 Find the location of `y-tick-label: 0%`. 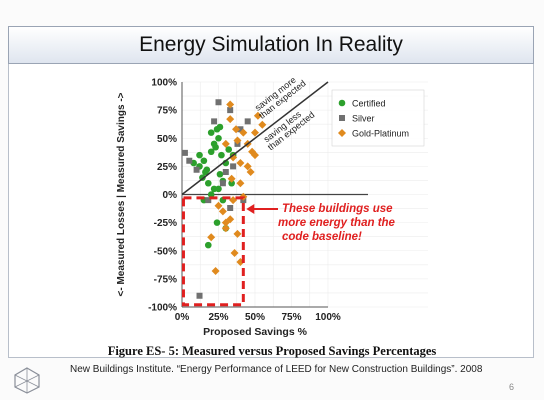

y-tick-label: 0% is located at coordinates (170, 195).